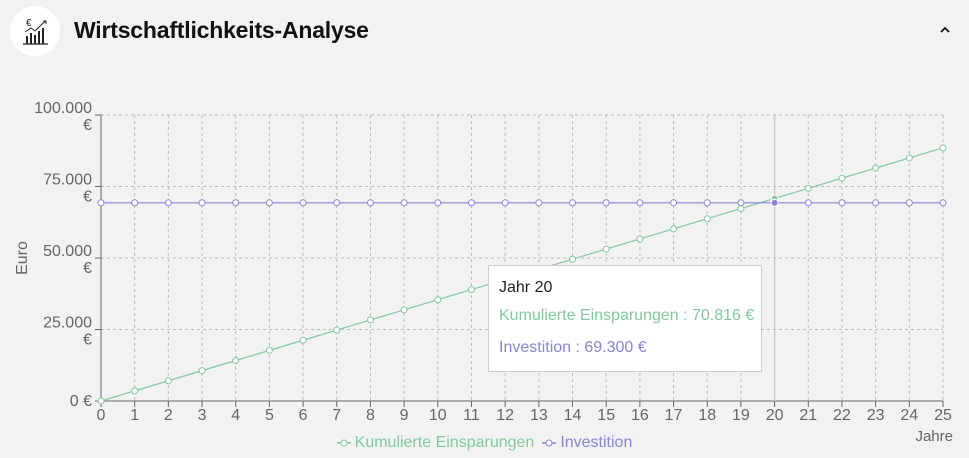  Describe the element at coordinates (741, 415) in the screenshot. I see `x-tick-label: 19` at that location.